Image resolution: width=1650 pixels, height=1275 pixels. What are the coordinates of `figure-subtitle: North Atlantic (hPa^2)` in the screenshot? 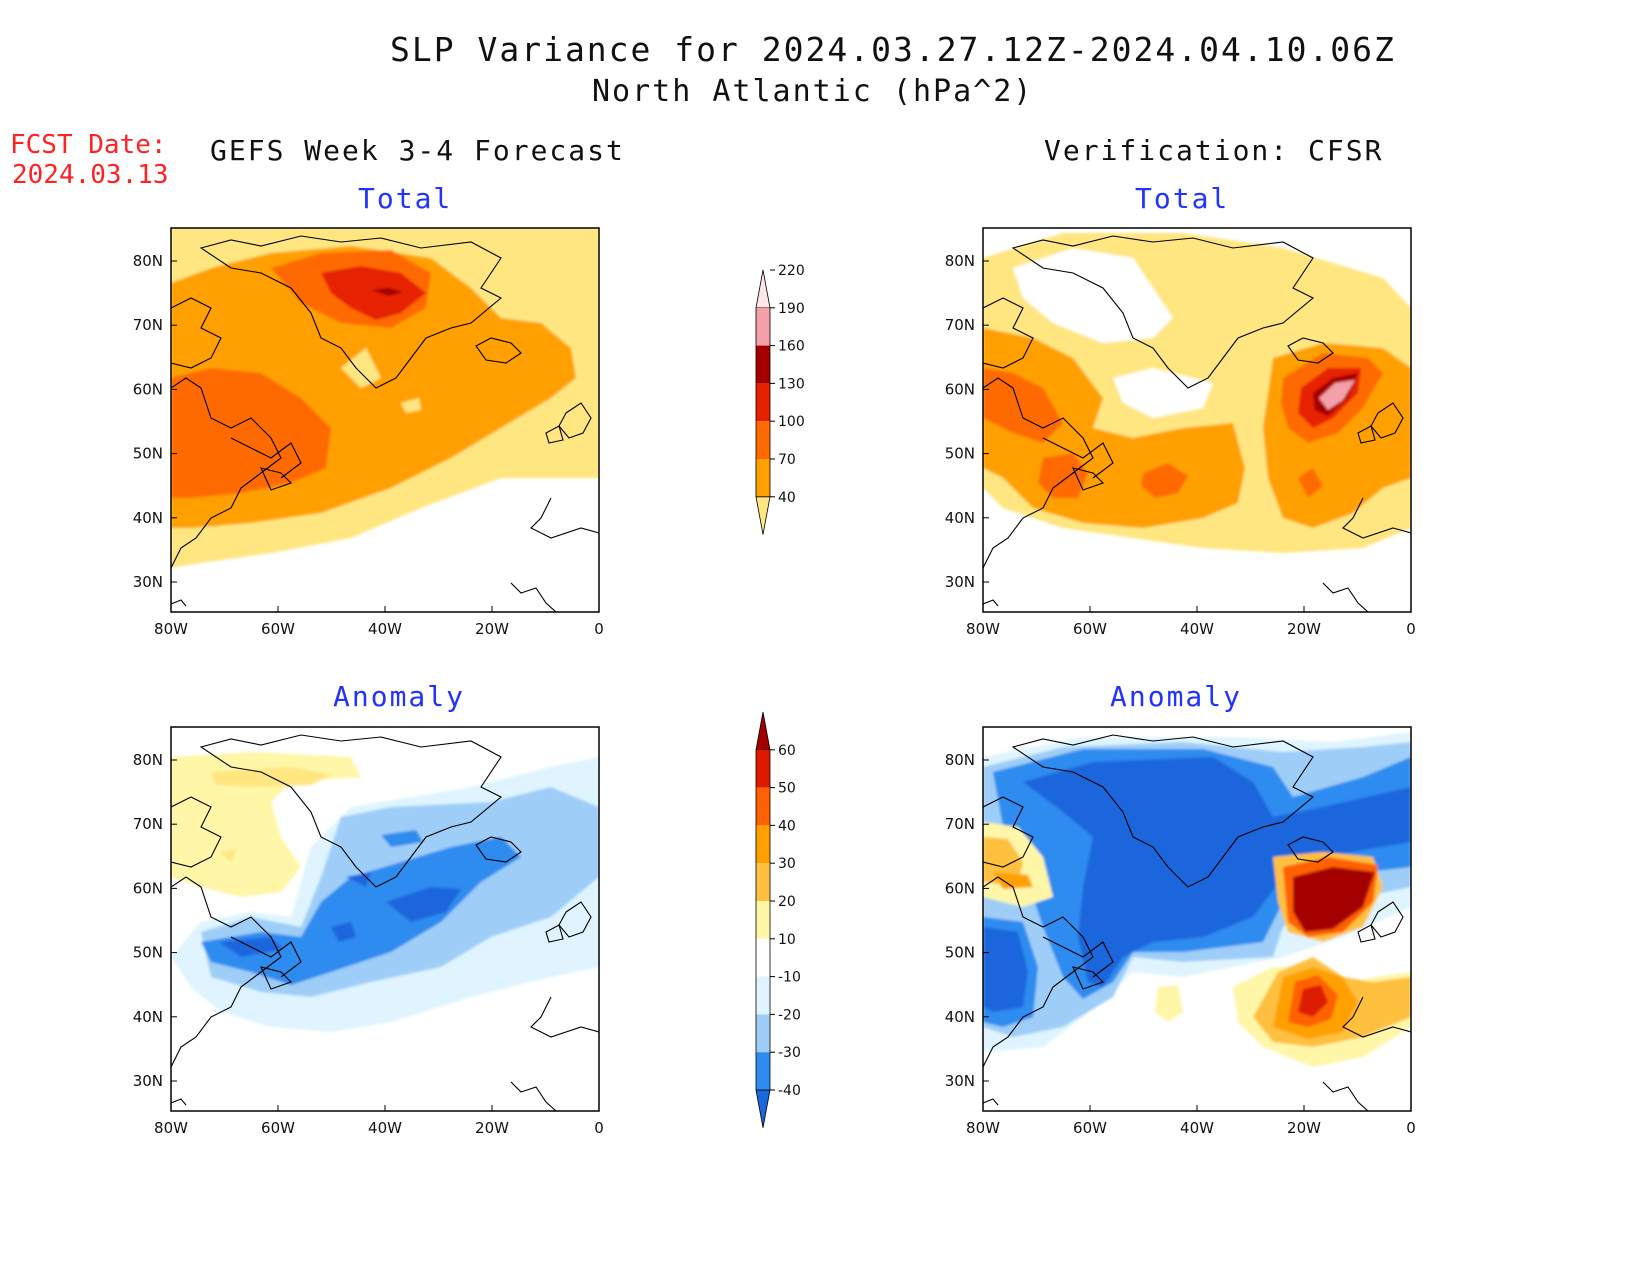 It's located at (813, 91).